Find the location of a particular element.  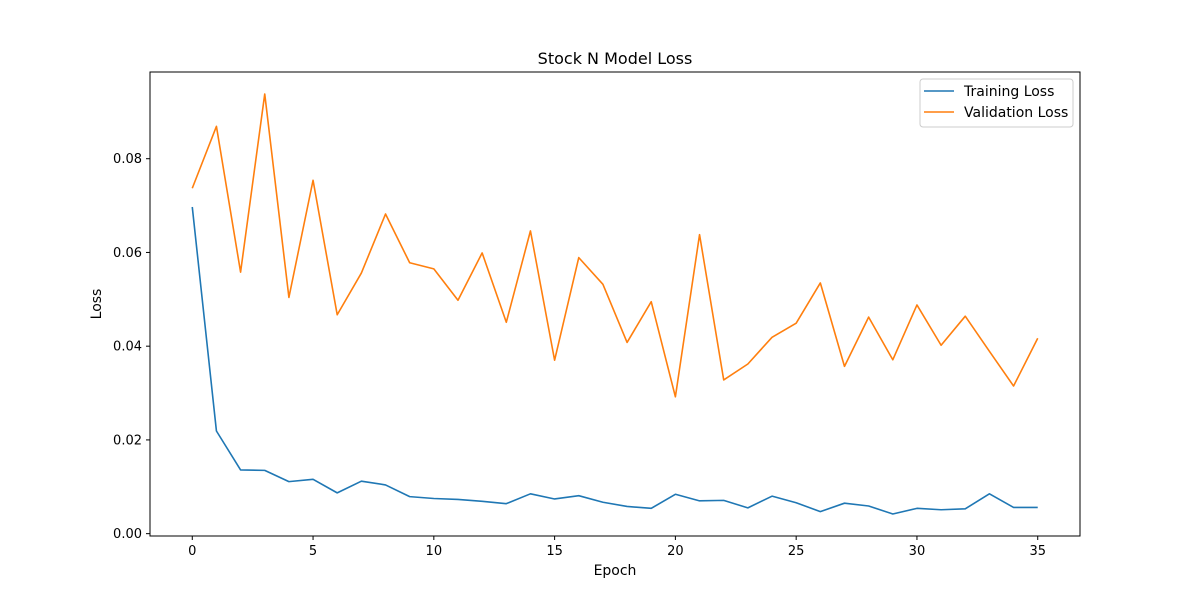

x-axis-title: Epoch is located at coordinates (615, 571).